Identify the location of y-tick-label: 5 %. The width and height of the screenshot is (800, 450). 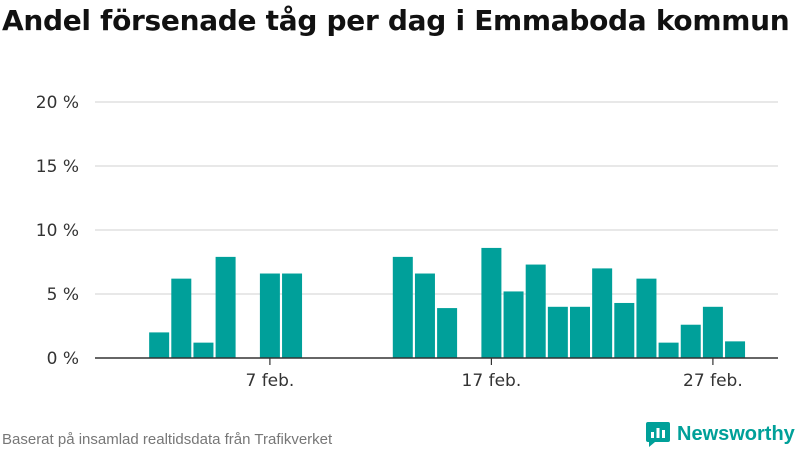
(63, 295).